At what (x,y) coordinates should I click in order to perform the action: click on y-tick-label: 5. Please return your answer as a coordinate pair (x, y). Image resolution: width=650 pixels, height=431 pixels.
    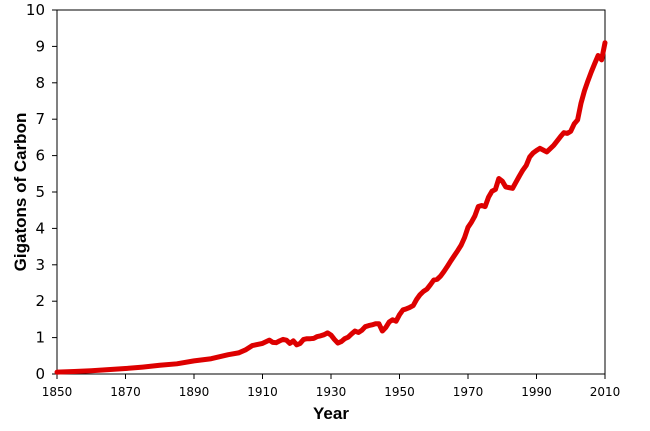
    Looking at the image, I should click on (40, 192).